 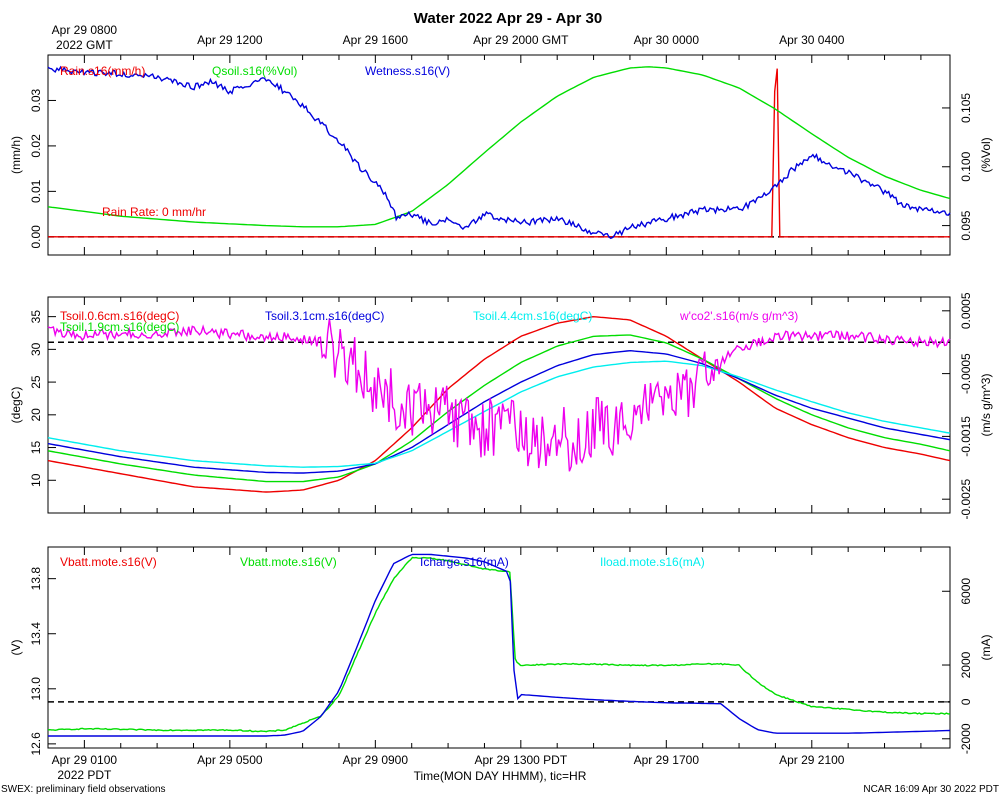 I want to click on right-axis-tick-label: -0.0005, so click(x=966, y=373).